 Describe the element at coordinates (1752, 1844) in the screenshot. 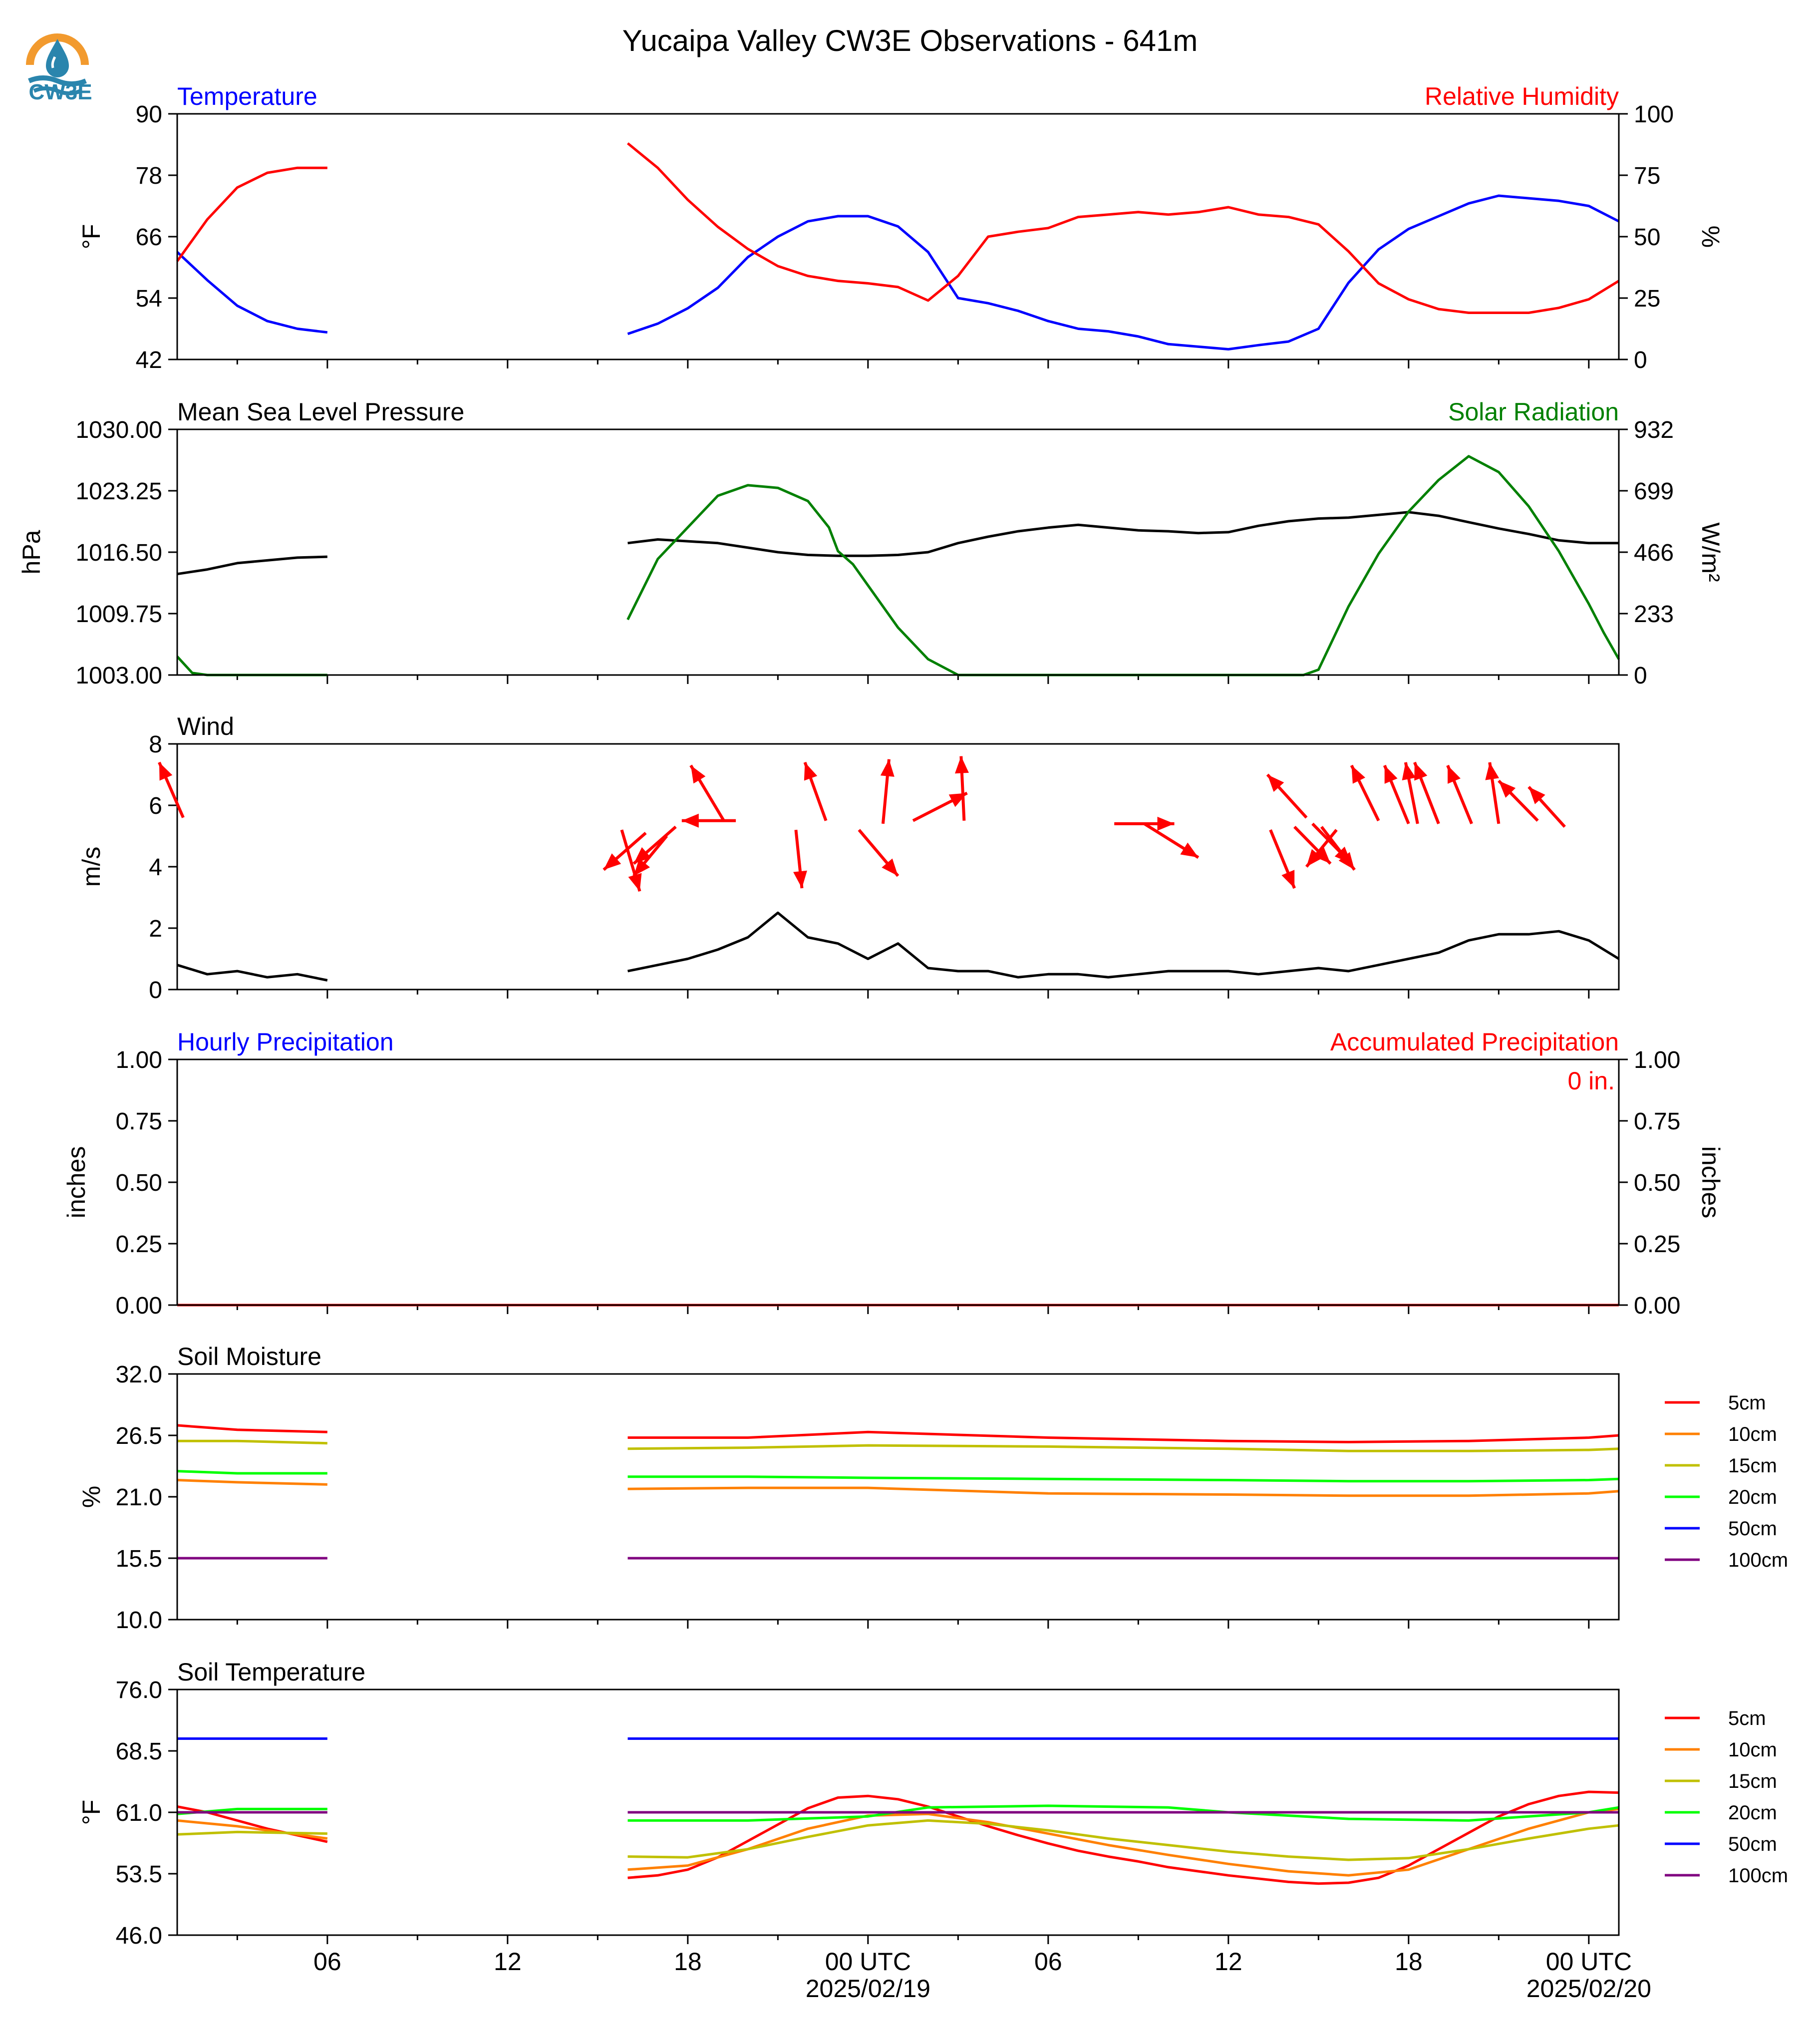

I see `legend-label: 50cm` at that location.